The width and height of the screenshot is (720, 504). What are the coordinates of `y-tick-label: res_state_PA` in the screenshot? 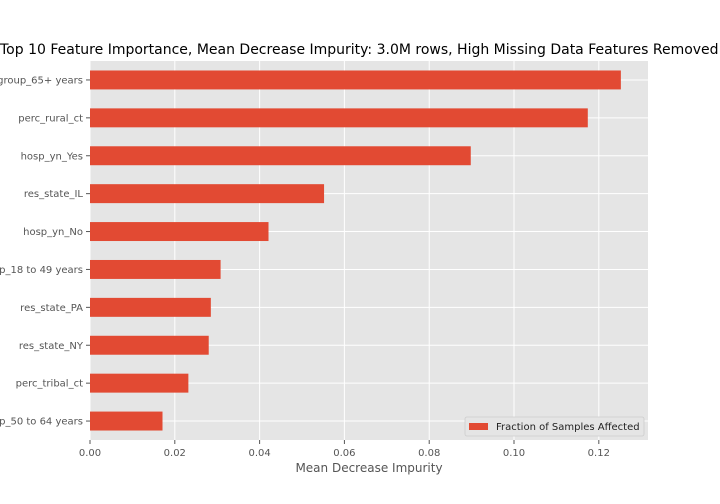 It's located at (51, 308).